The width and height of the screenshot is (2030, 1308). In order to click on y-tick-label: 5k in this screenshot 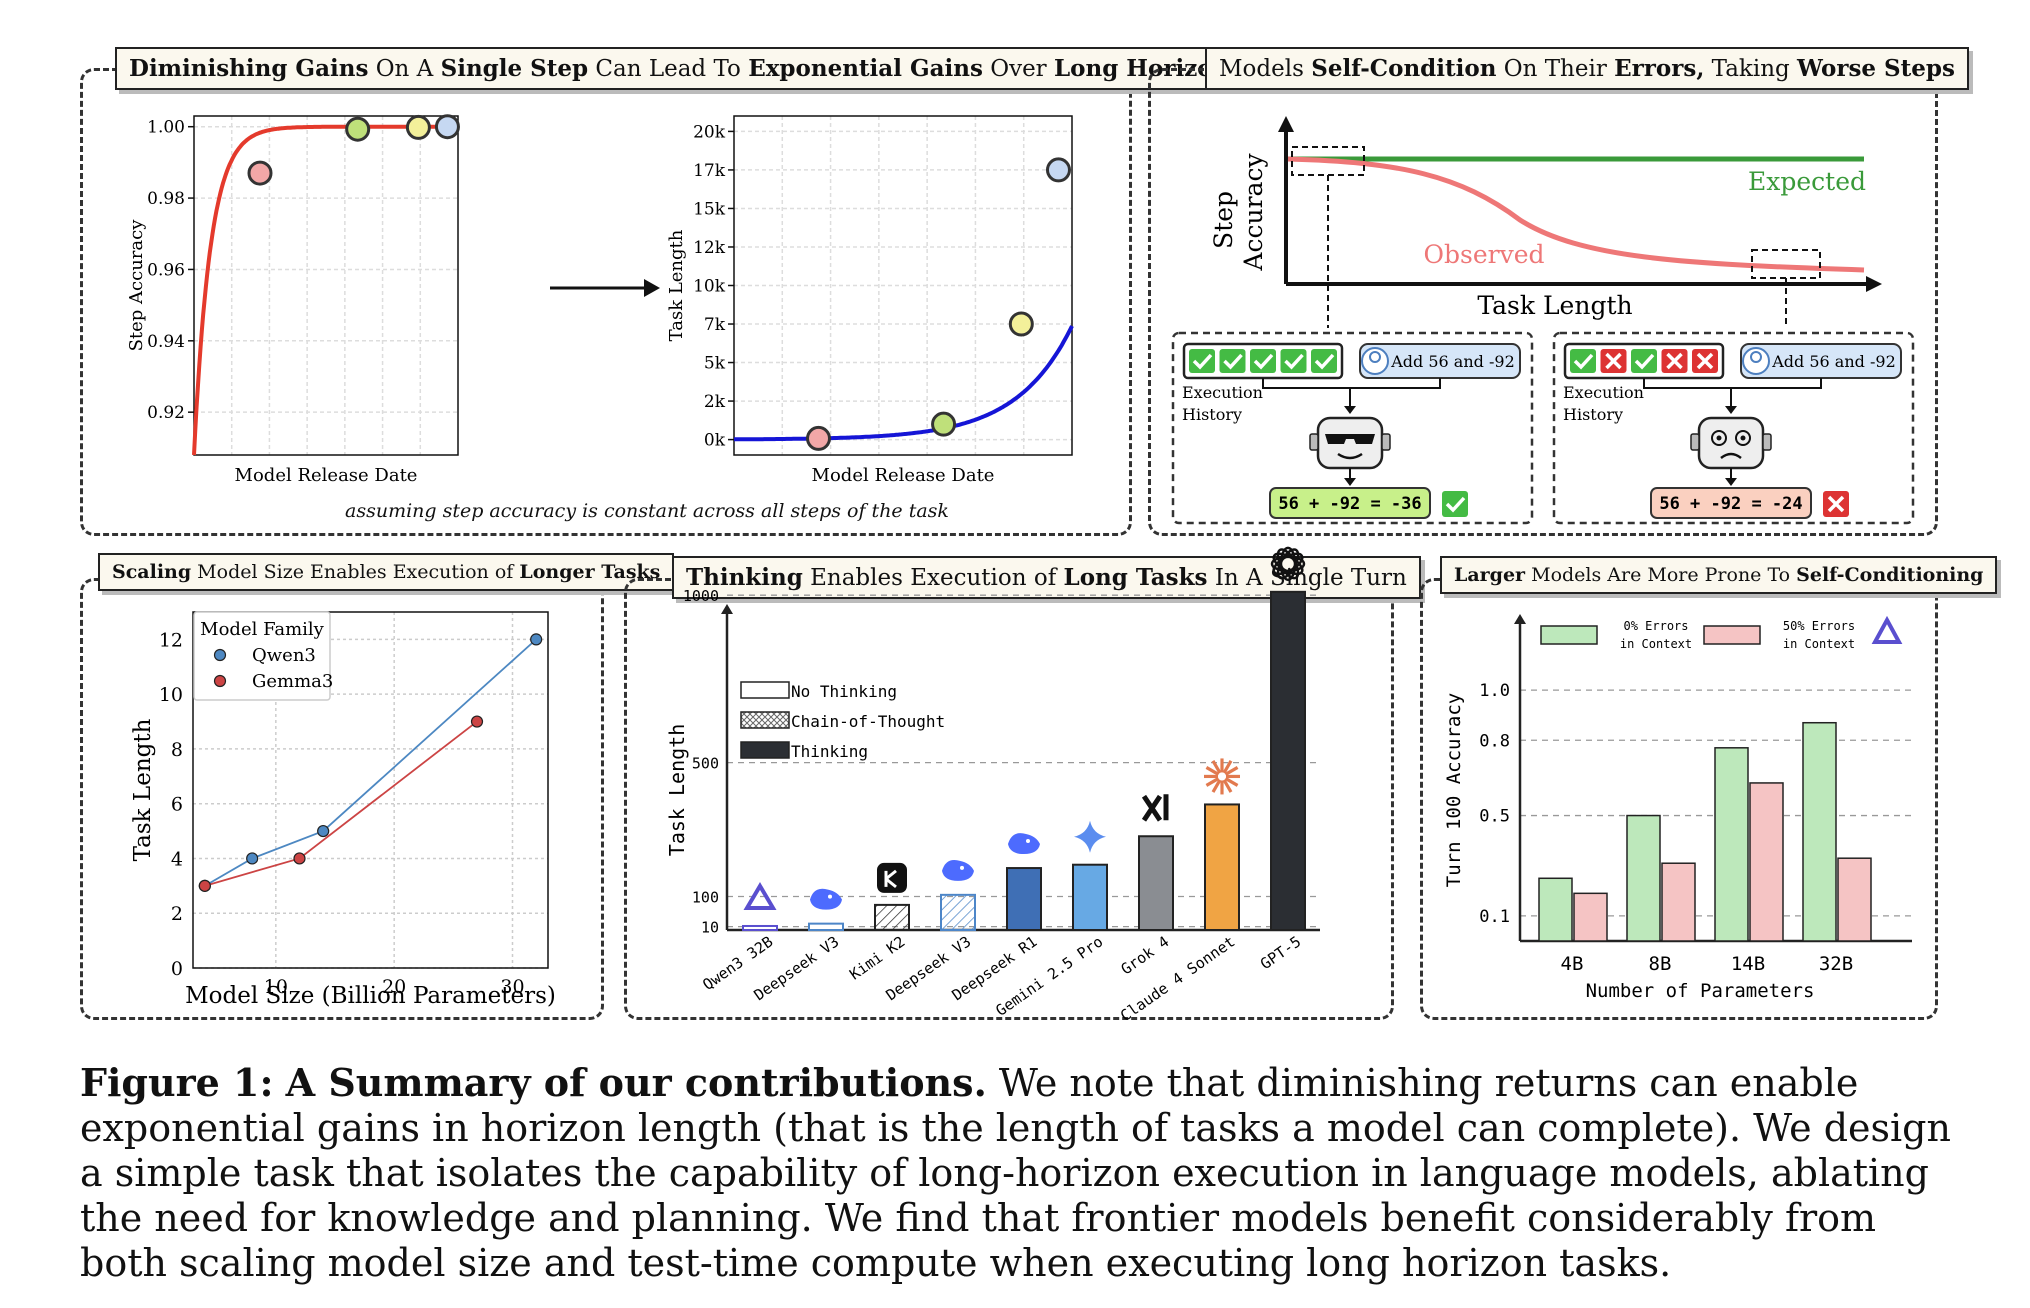, I will do `click(715, 364)`.